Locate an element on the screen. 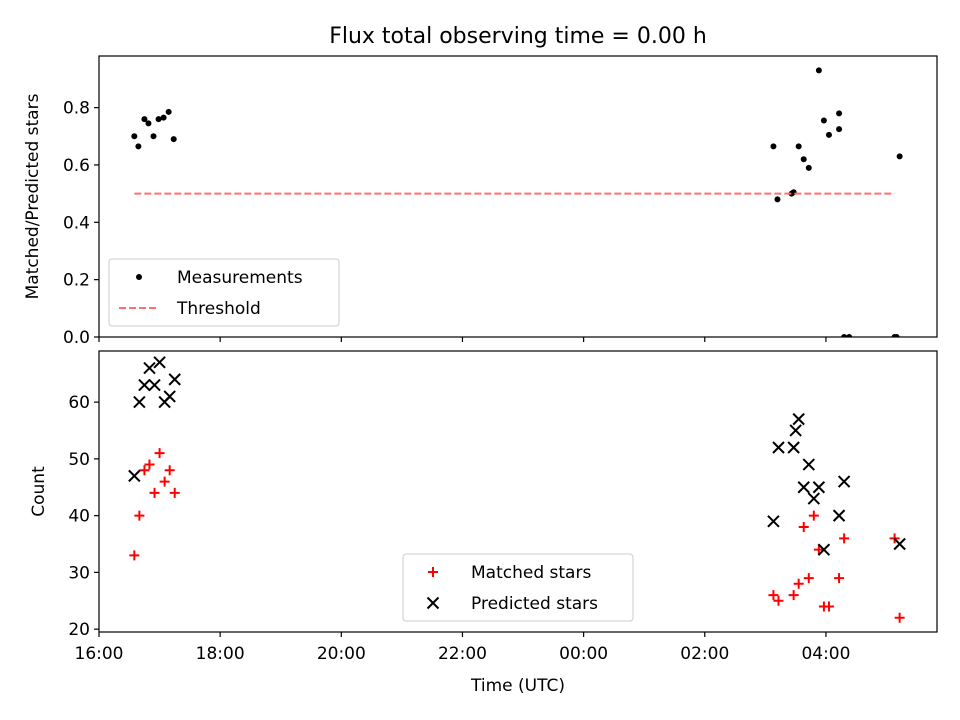 This screenshot has width=960, height=720. top-y-tick-label: 0.0 is located at coordinates (76, 338).